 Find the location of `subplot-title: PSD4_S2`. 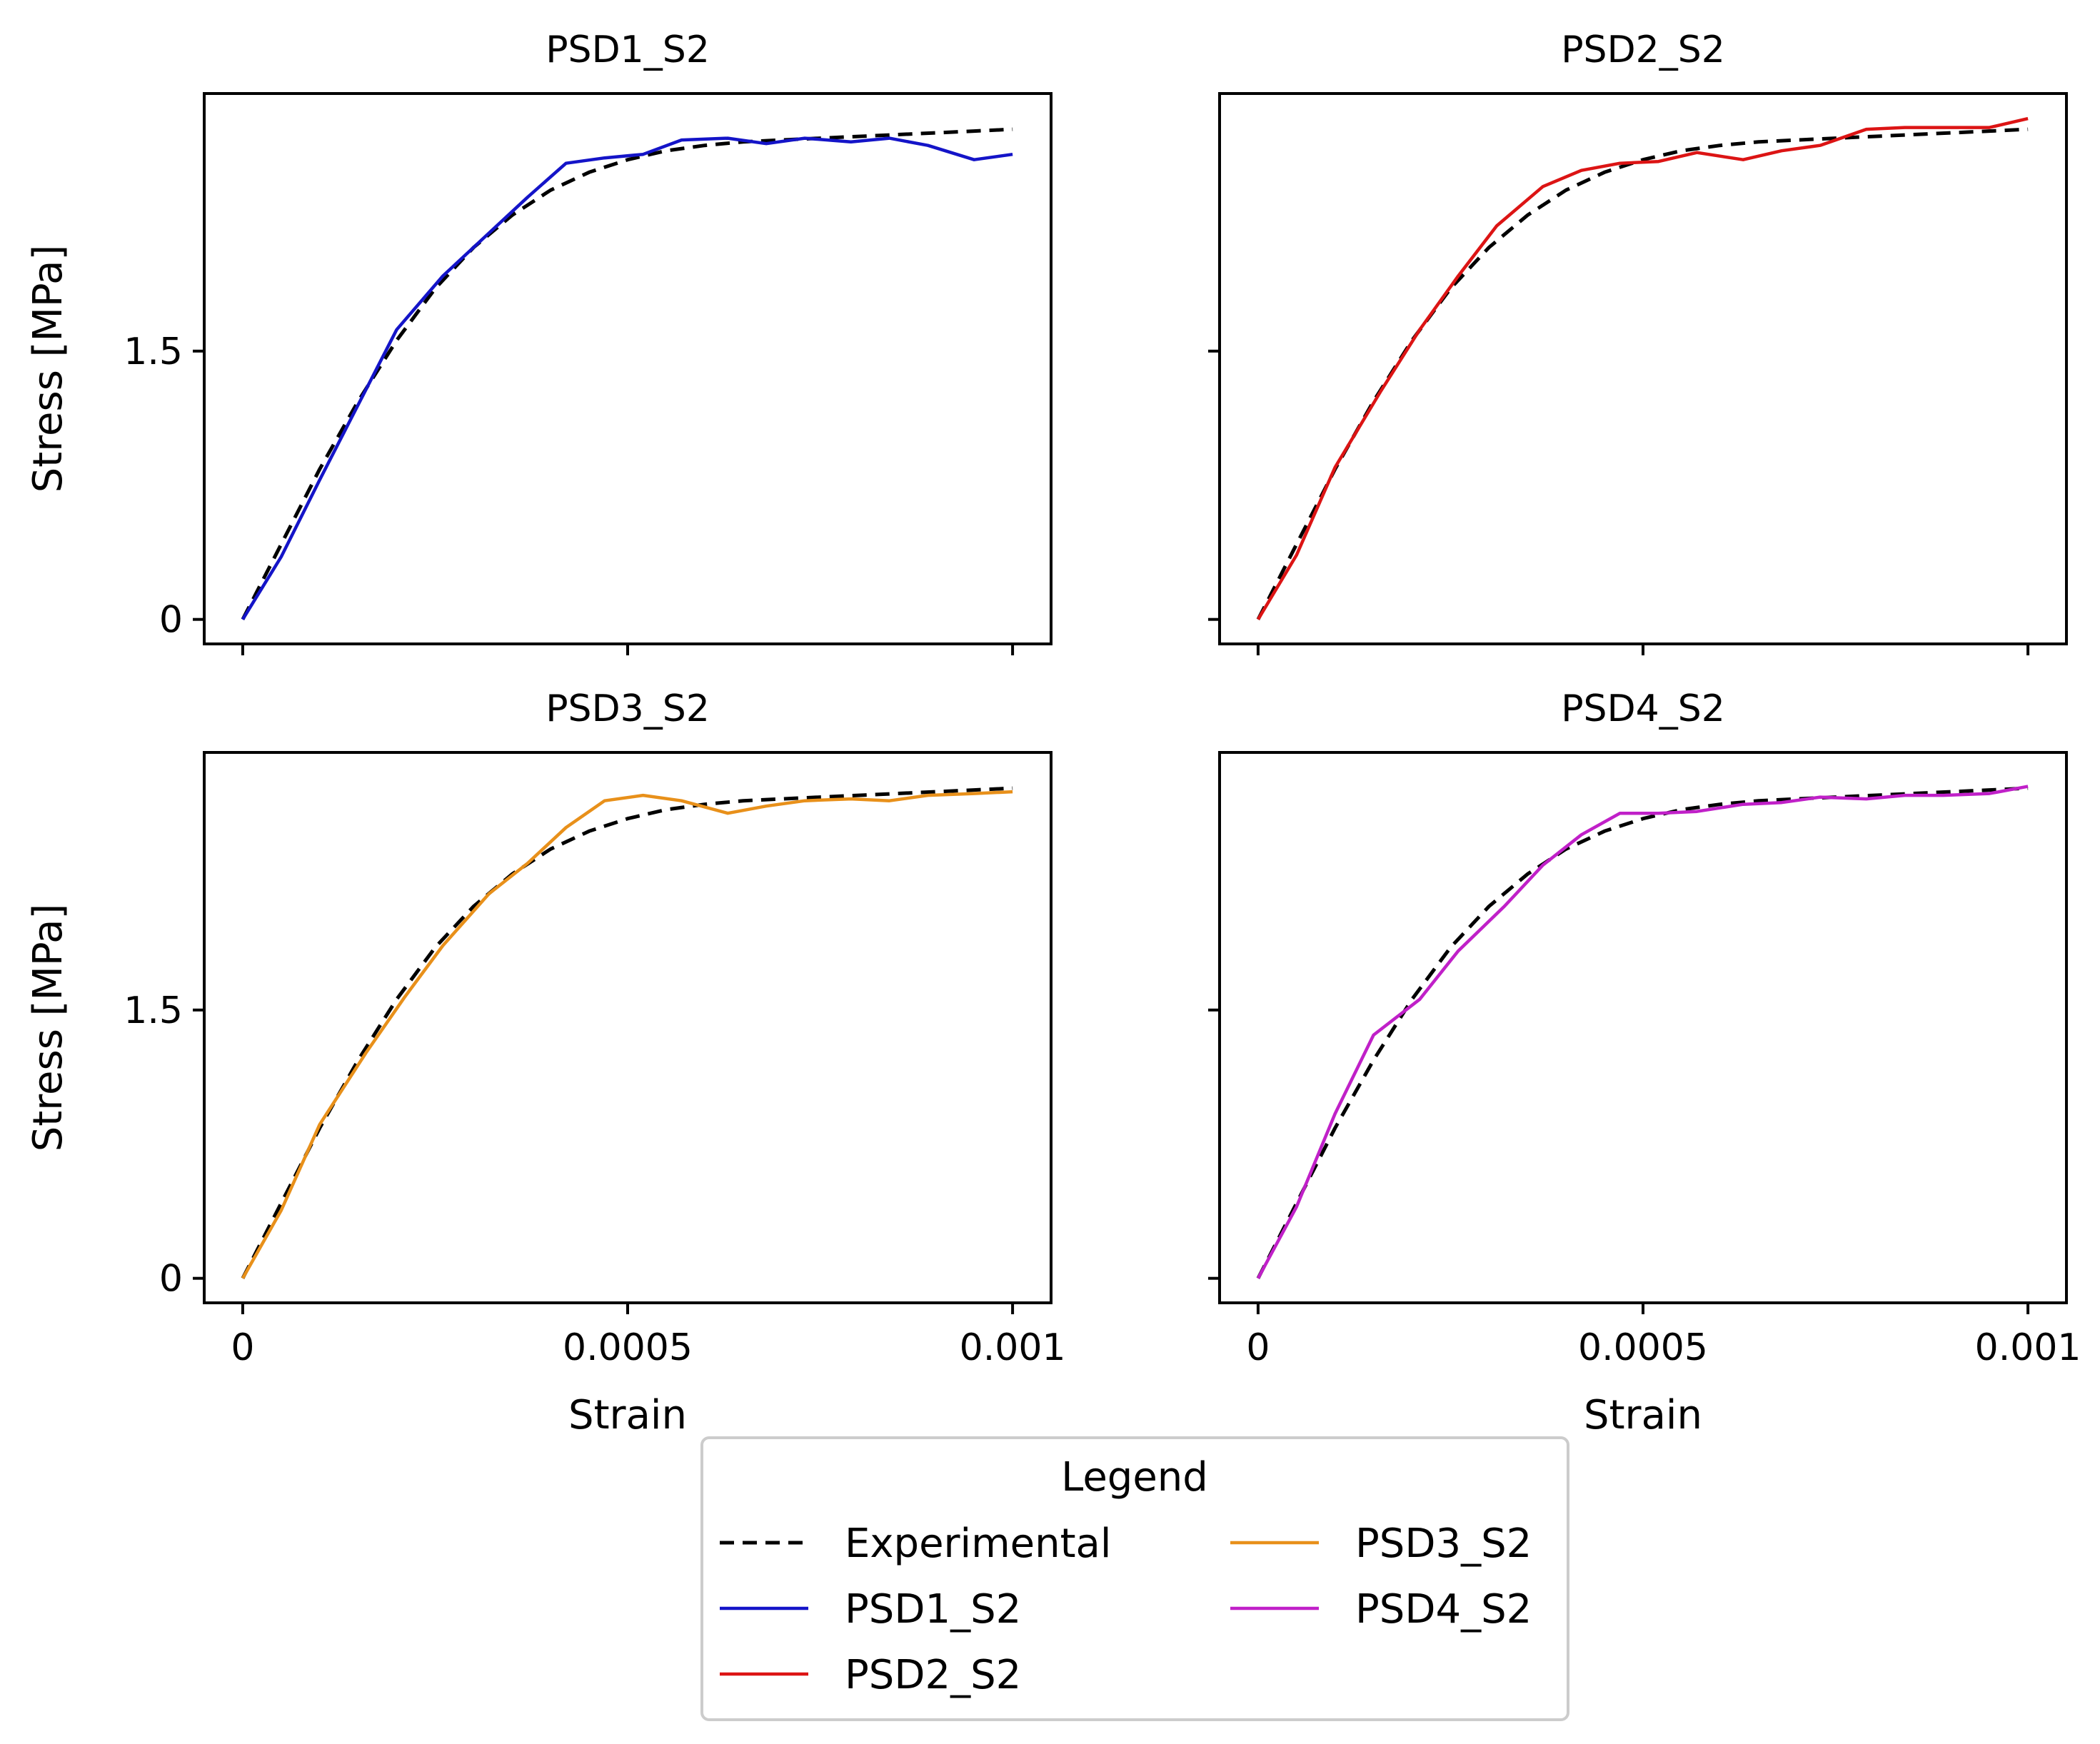

subplot-title: PSD4_S2 is located at coordinates (1643, 708).